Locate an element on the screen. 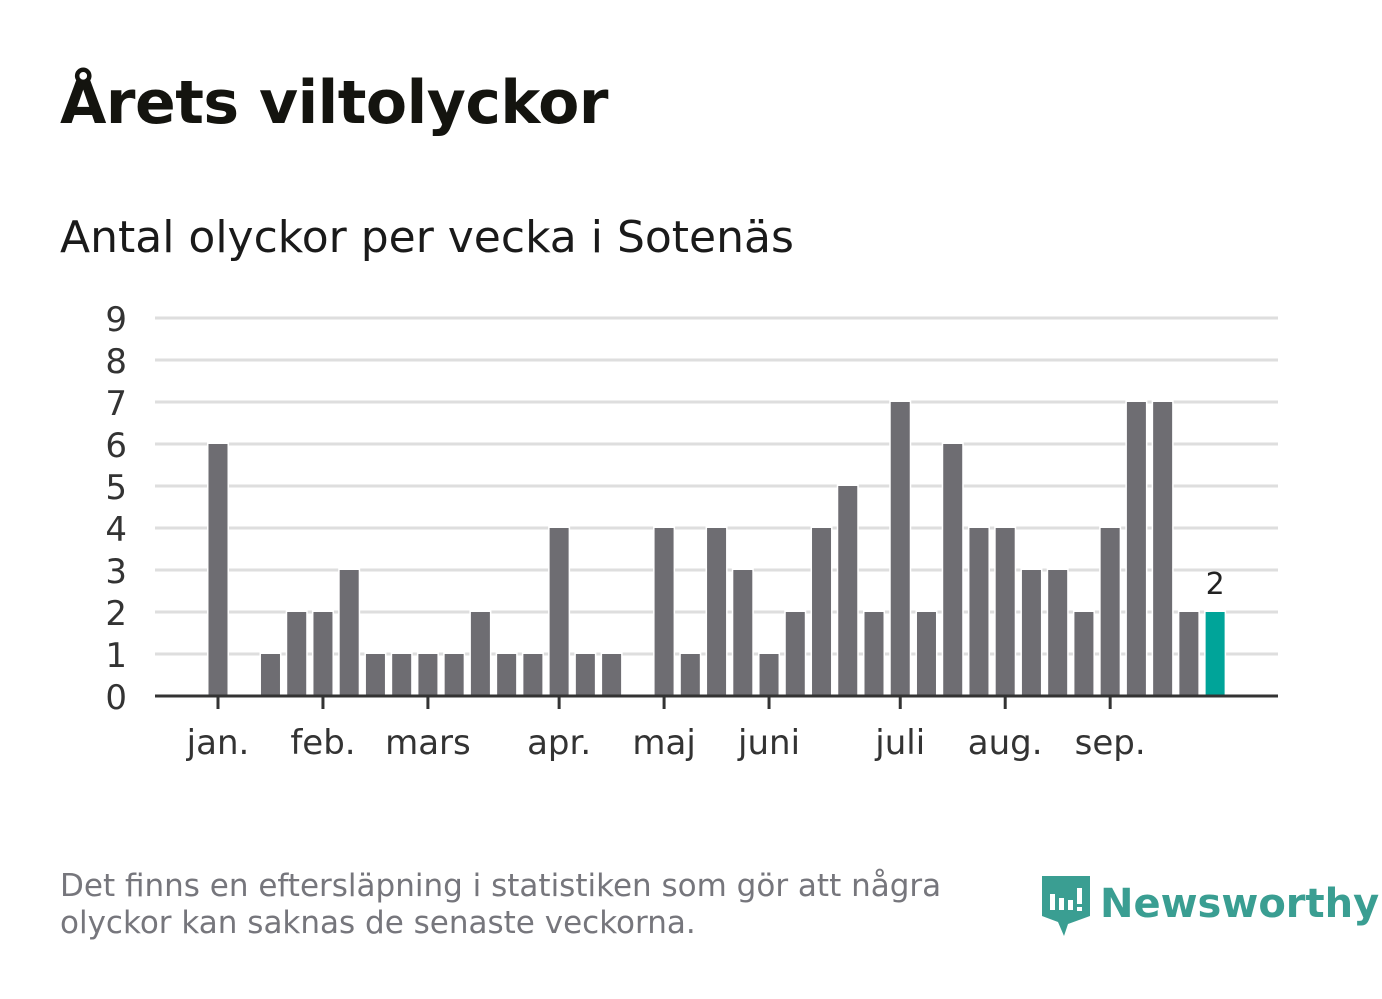  x-tick-label: feb. is located at coordinates (322, 743).